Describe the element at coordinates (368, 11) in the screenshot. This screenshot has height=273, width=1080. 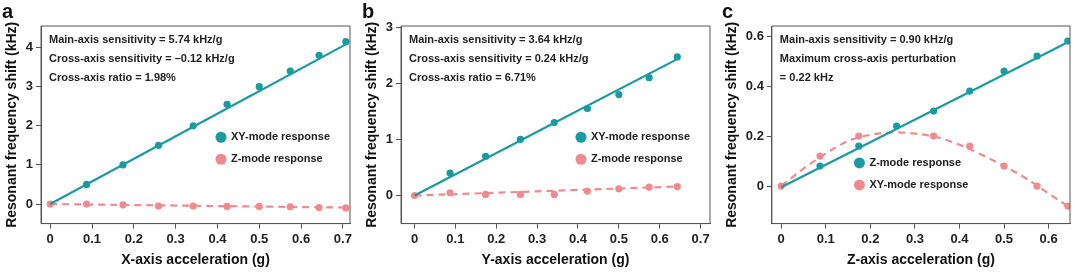
I see `chart-title: b` at that location.